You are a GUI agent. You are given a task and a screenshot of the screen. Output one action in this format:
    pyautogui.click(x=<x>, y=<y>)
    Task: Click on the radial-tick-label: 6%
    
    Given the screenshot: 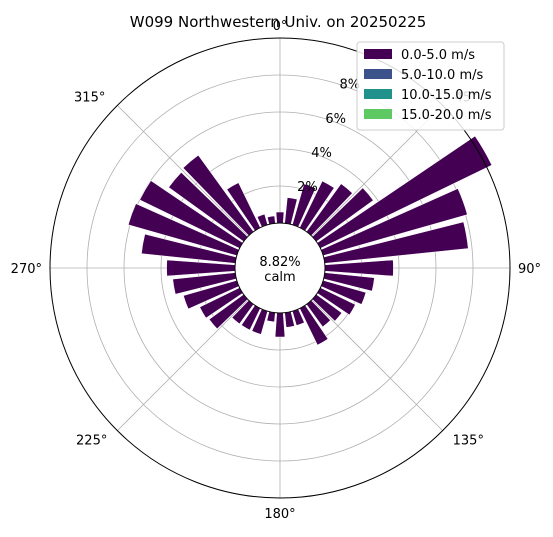 What is the action you would take?
    pyautogui.click(x=335, y=119)
    